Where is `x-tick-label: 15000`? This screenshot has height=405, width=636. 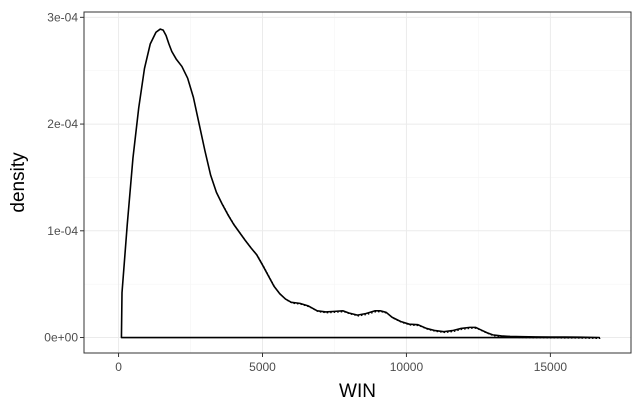
x-tick-label: 15000 is located at coordinates (551, 367).